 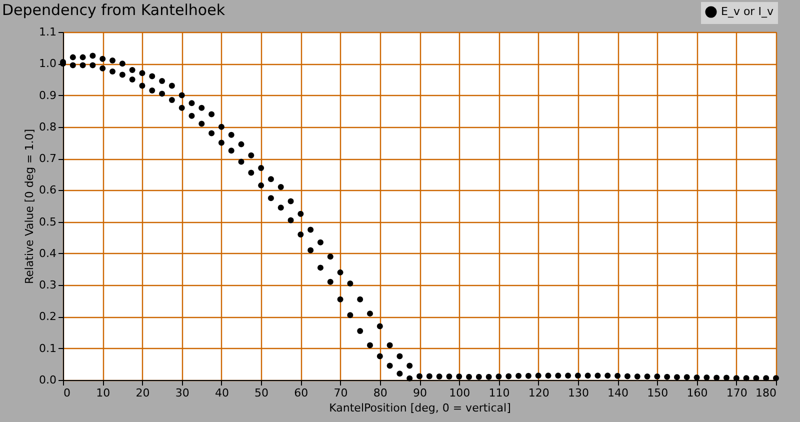 I want to click on y-tick-label: 0.7, so click(x=47, y=159).